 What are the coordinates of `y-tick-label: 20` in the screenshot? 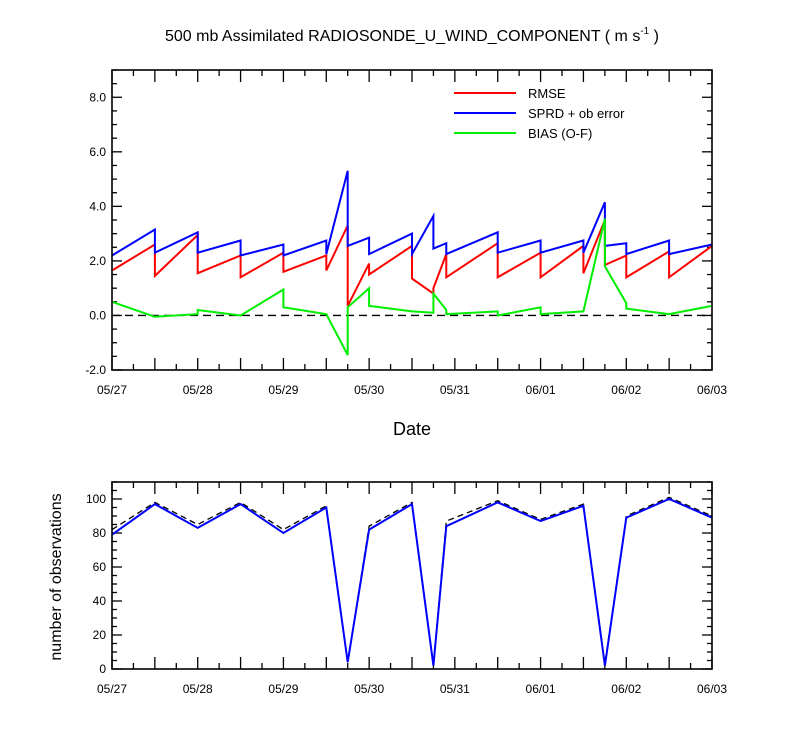 It's located at (100, 635).